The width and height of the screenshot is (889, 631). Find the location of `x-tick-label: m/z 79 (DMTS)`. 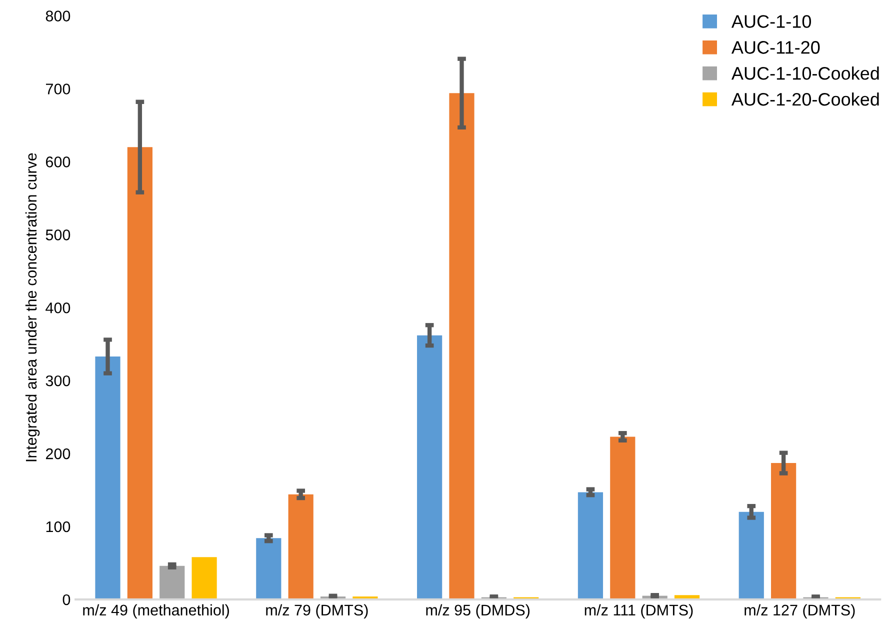

x-tick-label: m/z 79 (DMTS) is located at coordinates (317, 611).